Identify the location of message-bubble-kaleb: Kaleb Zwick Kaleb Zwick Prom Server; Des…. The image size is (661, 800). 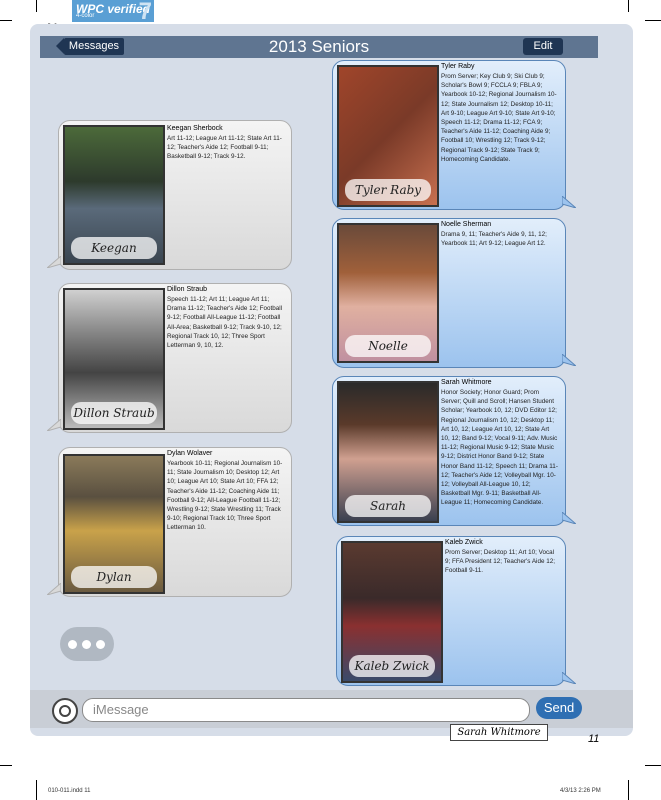
(451, 611).